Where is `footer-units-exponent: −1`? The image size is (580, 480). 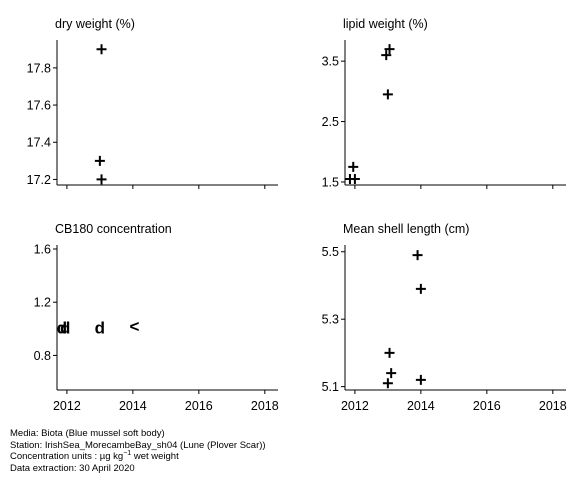 footer-units-exponent: −1 is located at coordinates (127, 453).